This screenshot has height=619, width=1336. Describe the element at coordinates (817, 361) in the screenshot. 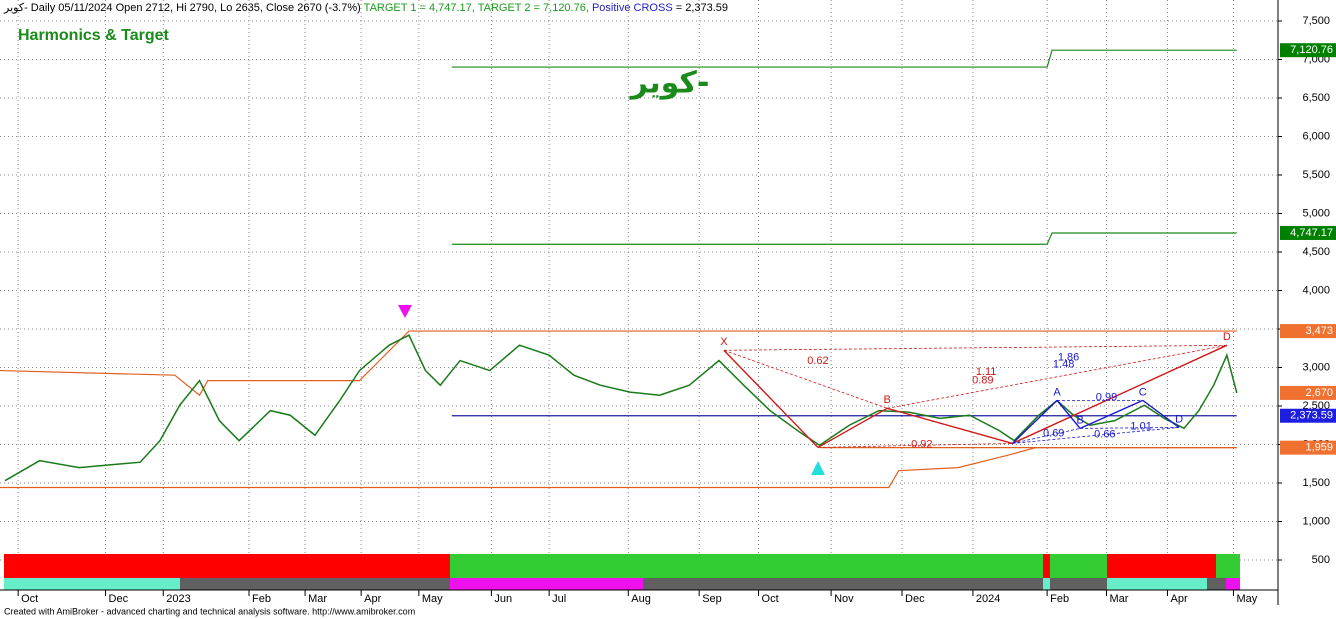

I see `pattern-ratio: 0.62` at that location.